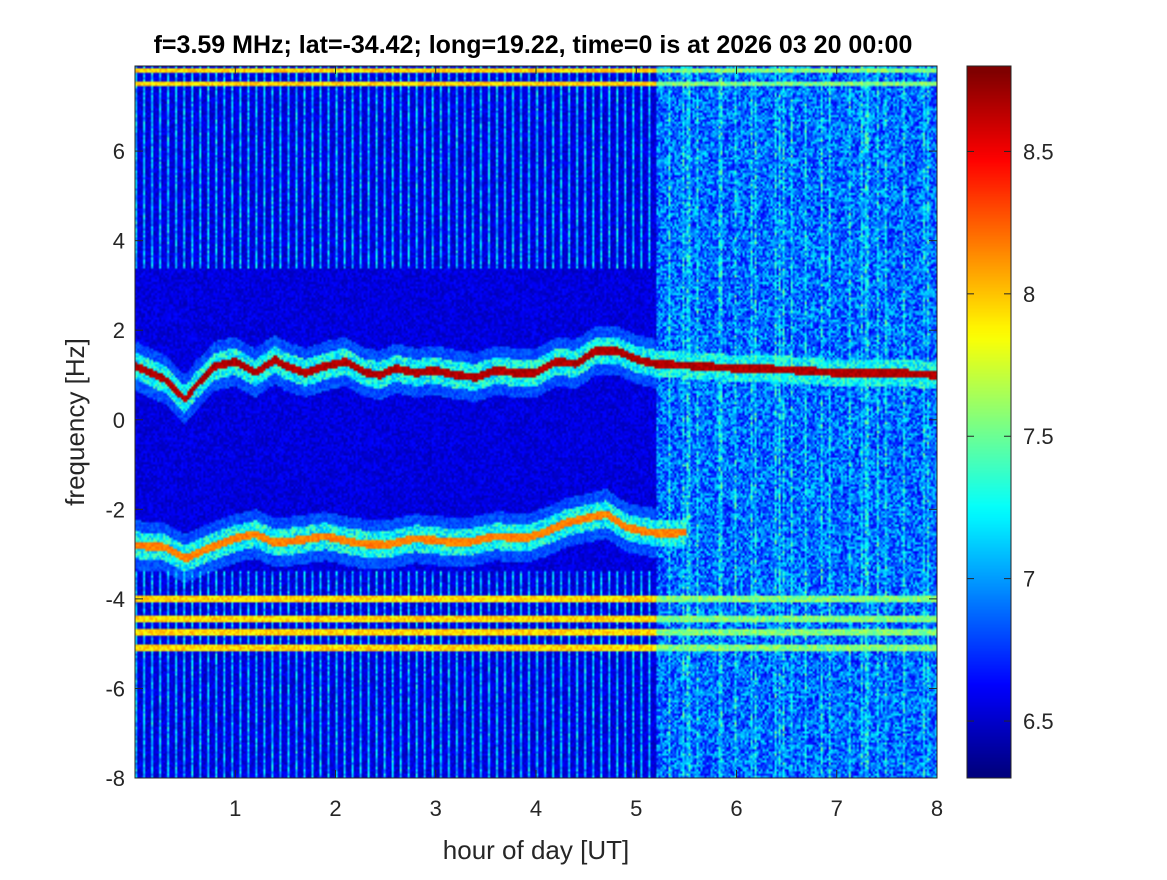  What do you see at coordinates (1038, 436) in the screenshot?
I see `colorbar-tick-label: 7.5` at bounding box center [1038, 436].